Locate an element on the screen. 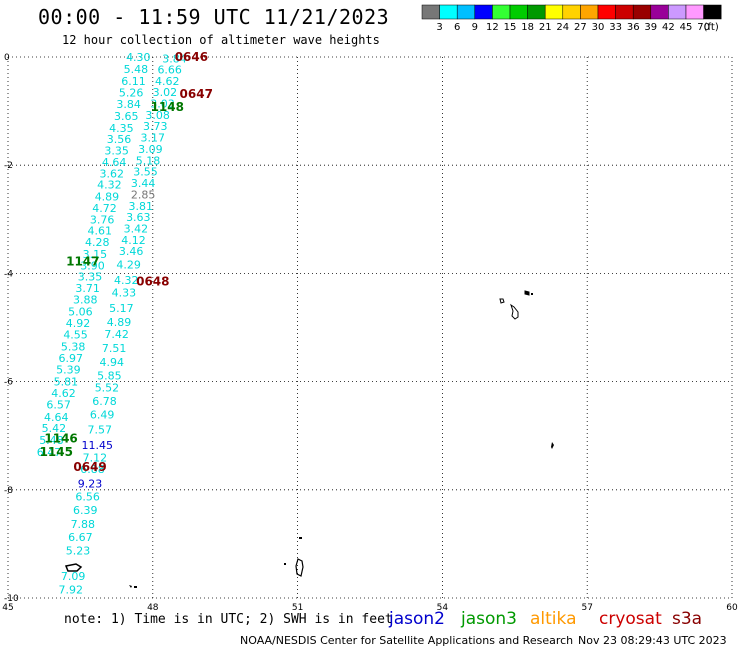 The width and height of the screenshot is (740, 650). wave-height-point: 3.17 is located at coordinates (153, 138).